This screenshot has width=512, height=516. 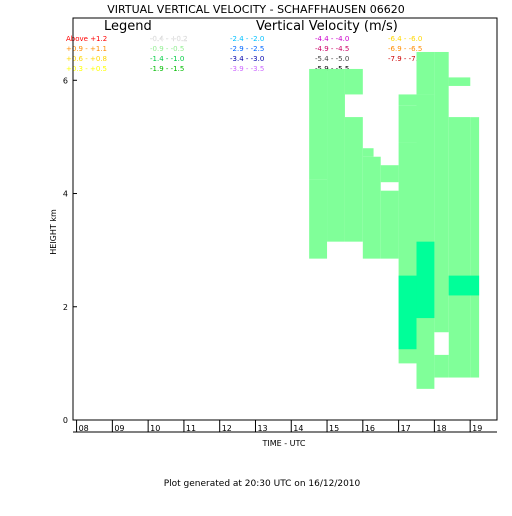 What do you see at coordinates (65, 307) in the screenshot?
I see `y-tick-label-1: 2` at bounding box center [65, 307].